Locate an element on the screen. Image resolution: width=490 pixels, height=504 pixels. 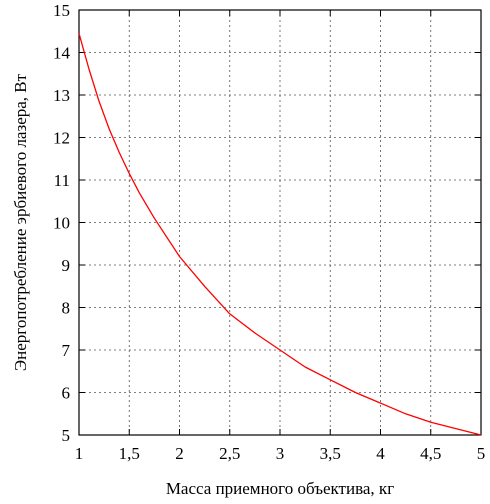
y-tick-label: 8 is located at coordinates (66, 308).